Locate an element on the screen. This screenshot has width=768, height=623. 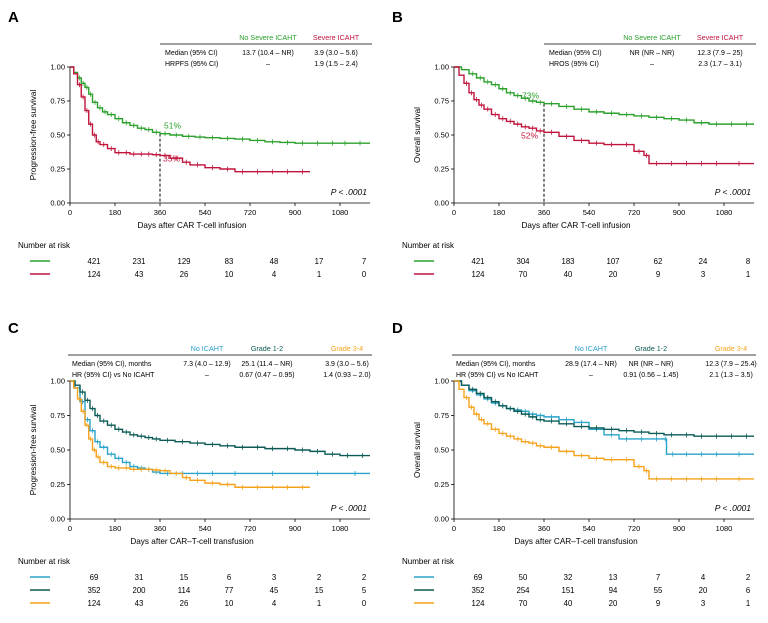
risk-count: 254 is located at coordinates (523, 590).